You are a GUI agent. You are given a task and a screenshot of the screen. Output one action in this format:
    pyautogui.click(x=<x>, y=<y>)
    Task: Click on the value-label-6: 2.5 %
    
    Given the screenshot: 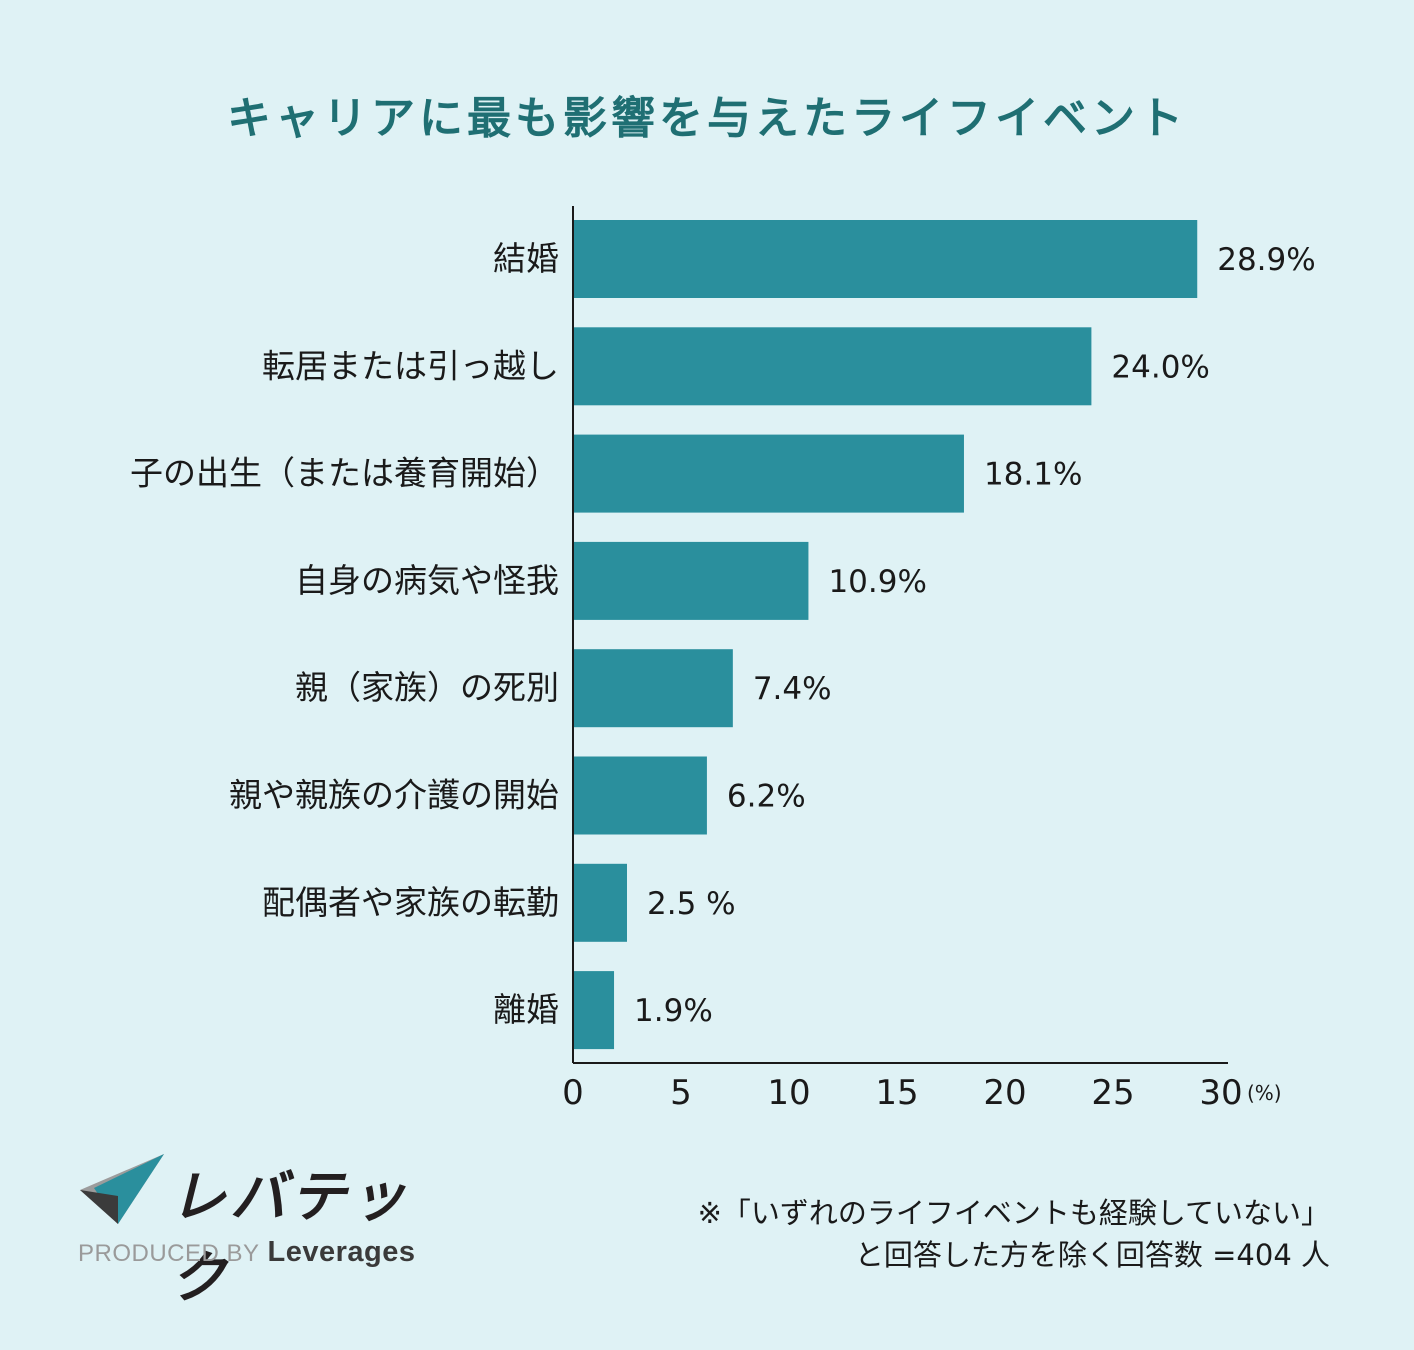 What is the action you would take?
    pyautogui.click(x=691, y=904)
    